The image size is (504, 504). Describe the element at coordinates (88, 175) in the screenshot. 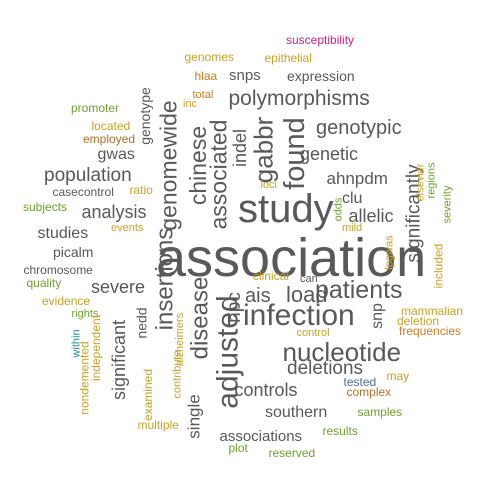

I see `word-population: population` at that location.